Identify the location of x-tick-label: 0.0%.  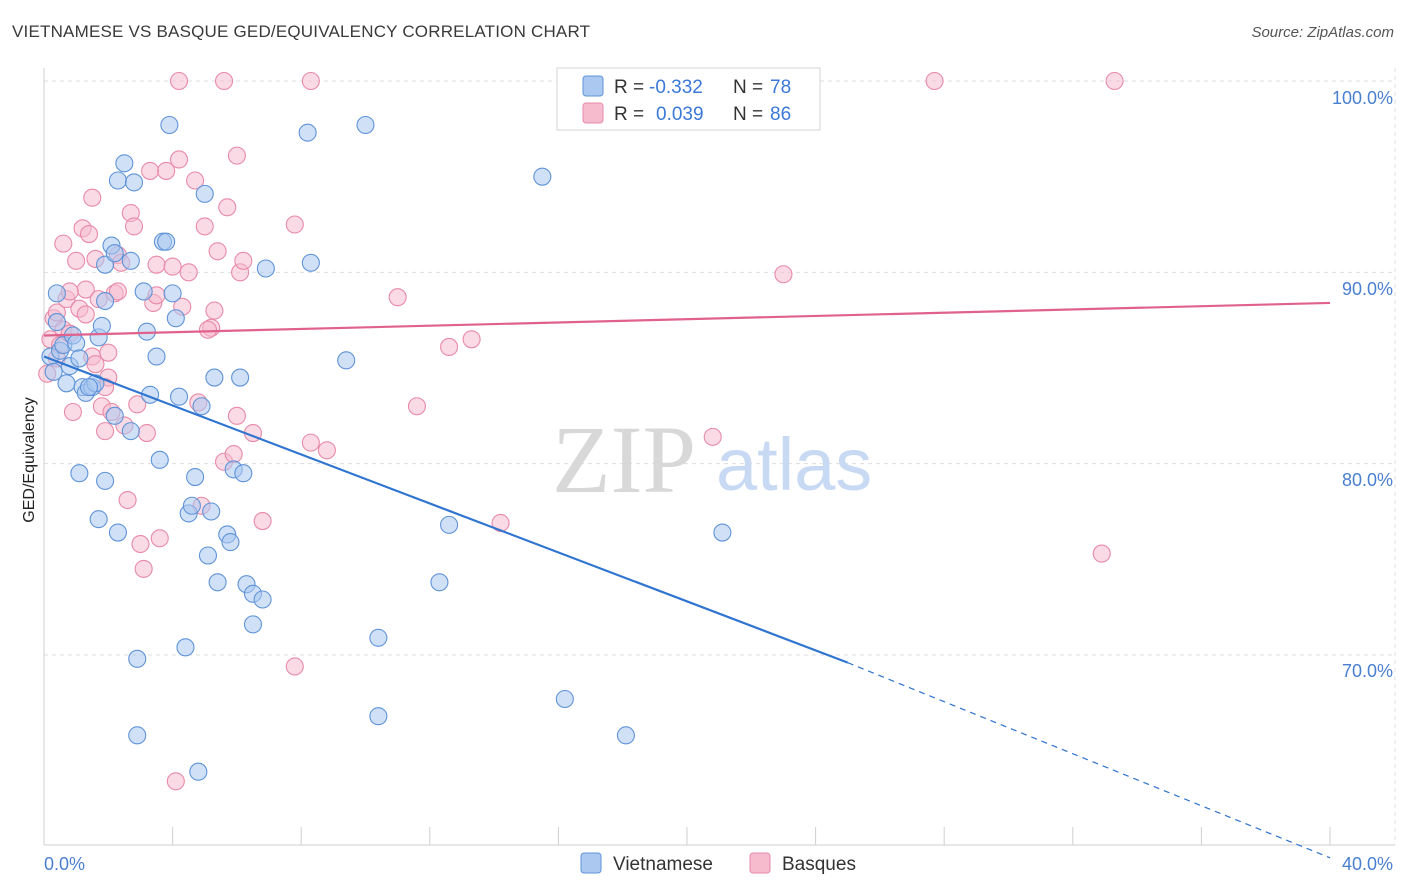
(64, 864).